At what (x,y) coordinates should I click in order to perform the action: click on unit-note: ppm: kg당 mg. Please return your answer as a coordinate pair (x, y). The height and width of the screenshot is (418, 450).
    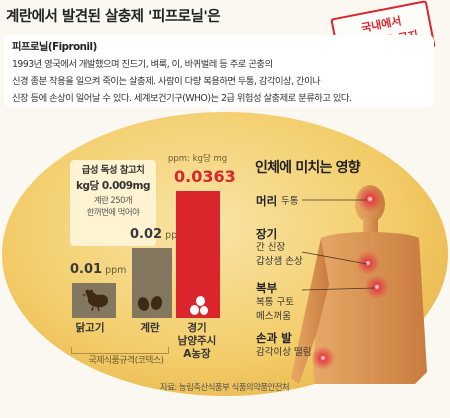
    Looking at the image, I should click on (198, 159).